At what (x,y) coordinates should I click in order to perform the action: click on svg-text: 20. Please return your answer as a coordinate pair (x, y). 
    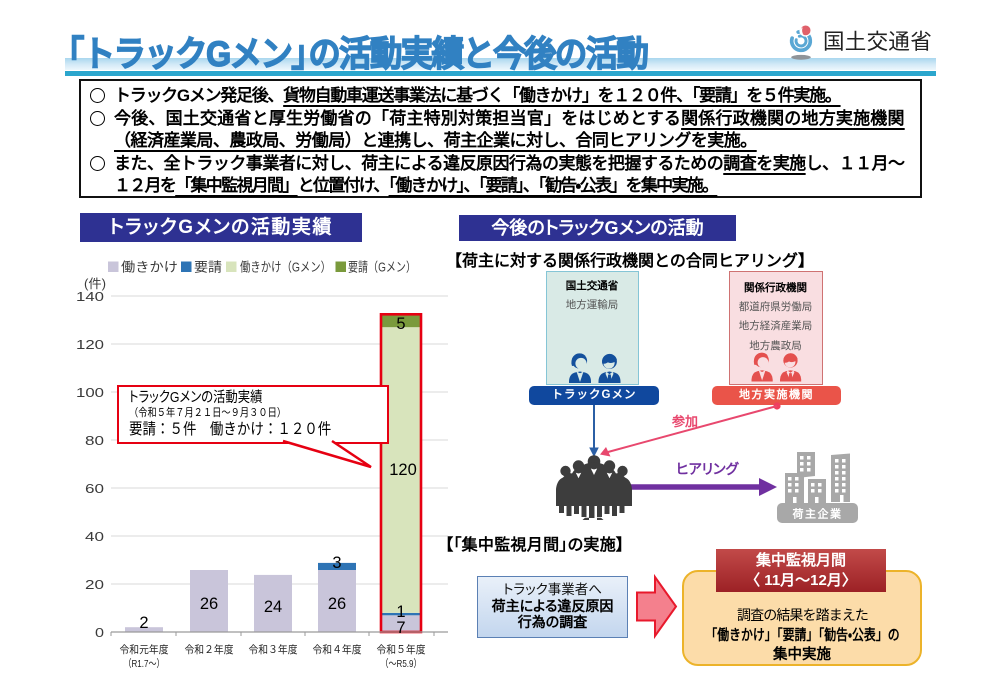
    Looking at the image, I should click on (94, 584).